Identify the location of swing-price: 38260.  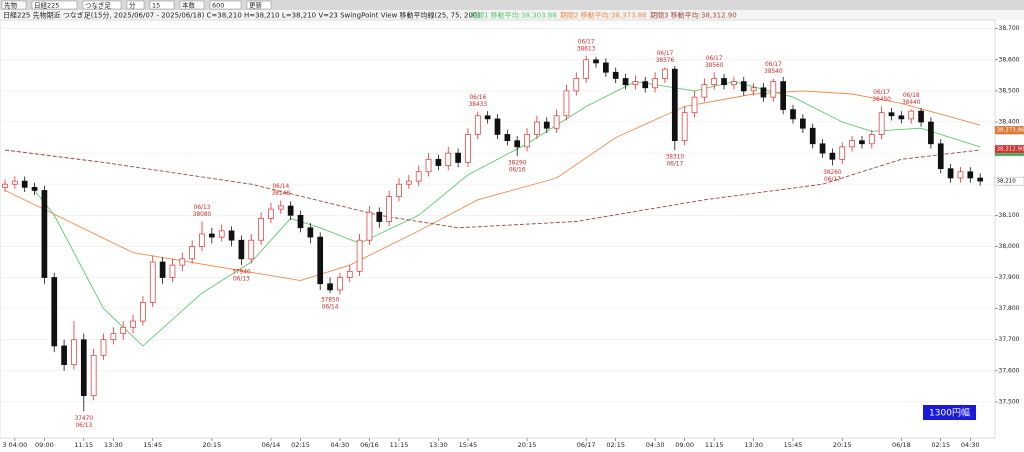
(832, 173).